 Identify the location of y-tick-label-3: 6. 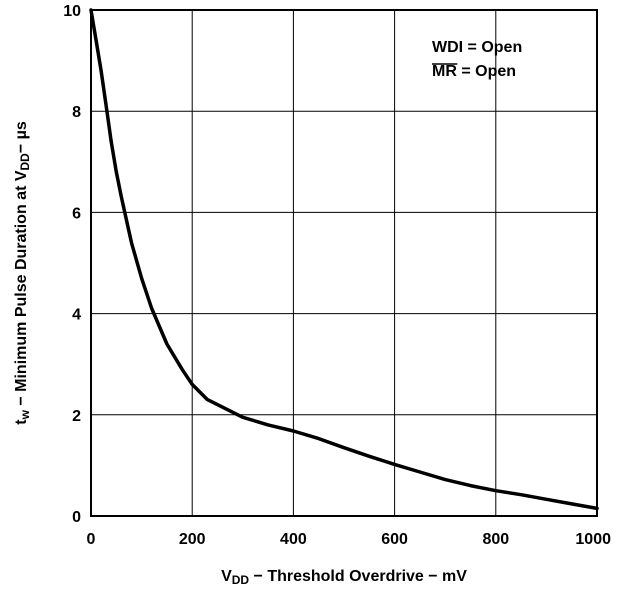
(76, 213).